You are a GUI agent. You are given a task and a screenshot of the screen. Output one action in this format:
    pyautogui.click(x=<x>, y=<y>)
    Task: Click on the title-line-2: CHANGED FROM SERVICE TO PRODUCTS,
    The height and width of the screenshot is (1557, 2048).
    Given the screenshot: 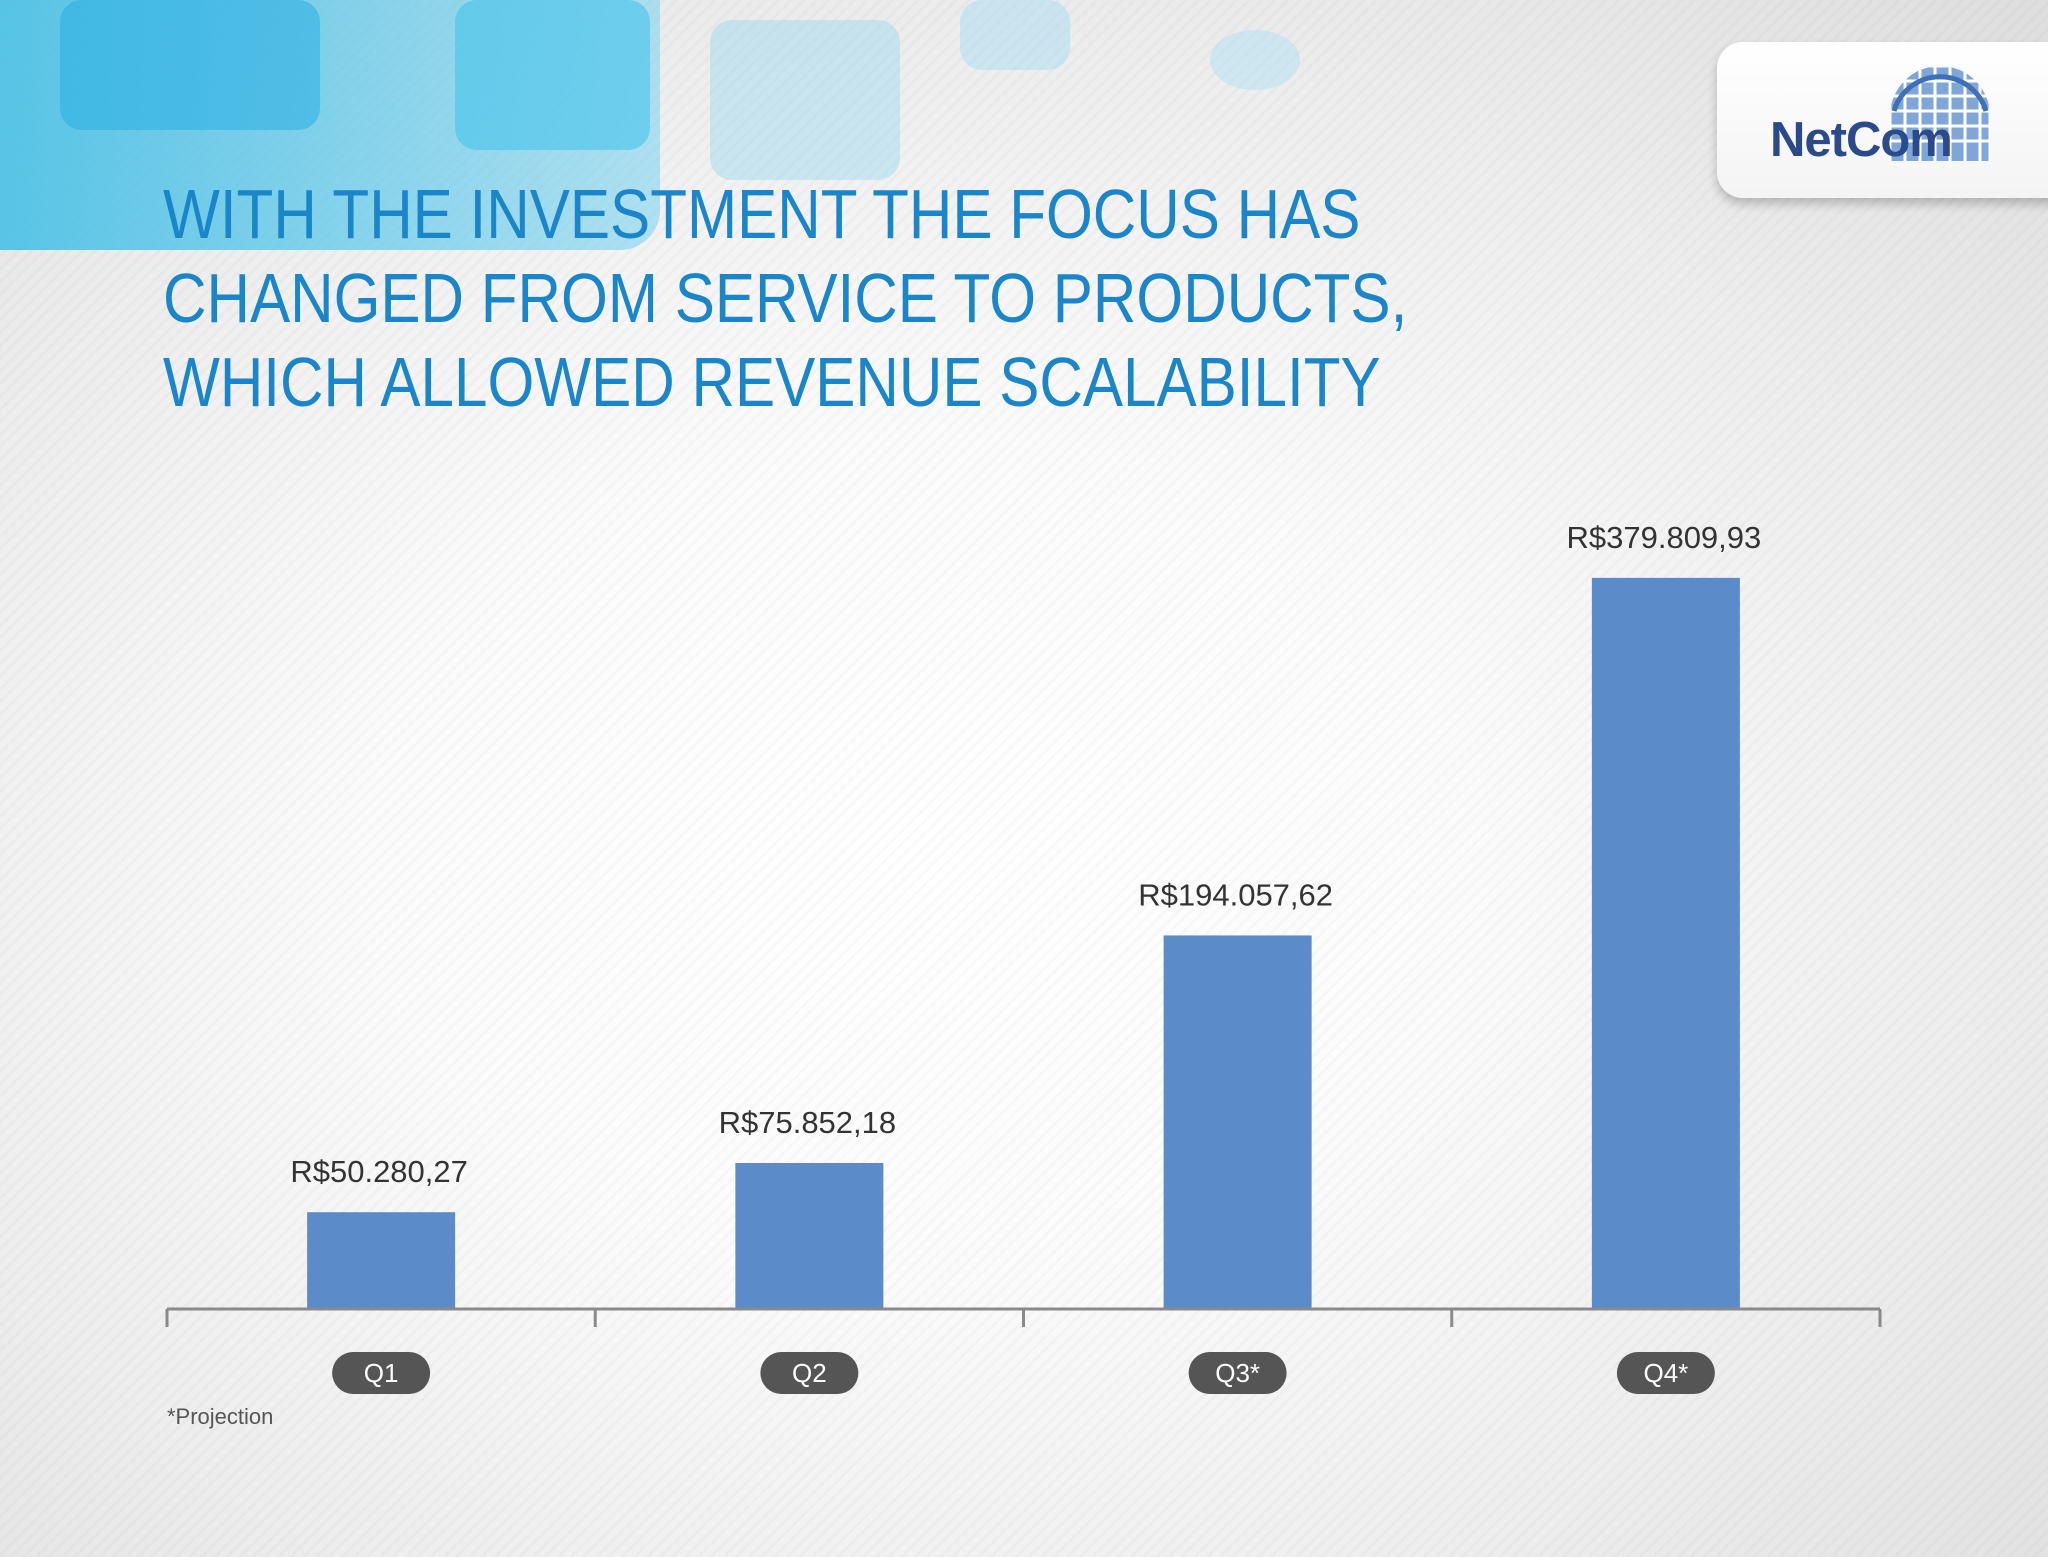 What is the action you would take?
    pyautogui.click(x=785, y=298)
    